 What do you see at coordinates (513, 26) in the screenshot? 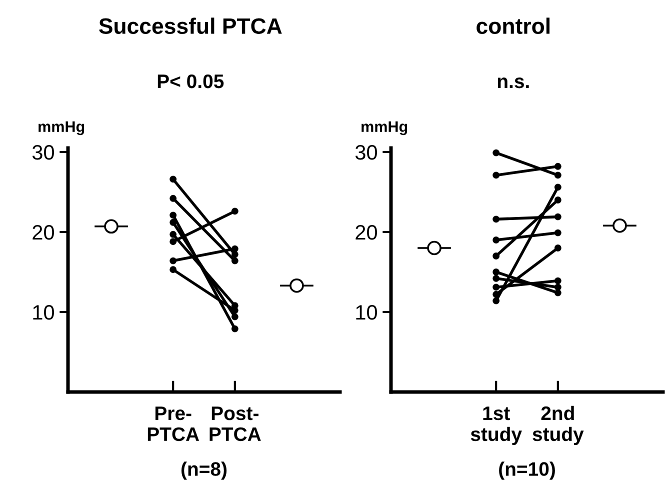
I see `chart-title: control` at bounding box center [513, 26].